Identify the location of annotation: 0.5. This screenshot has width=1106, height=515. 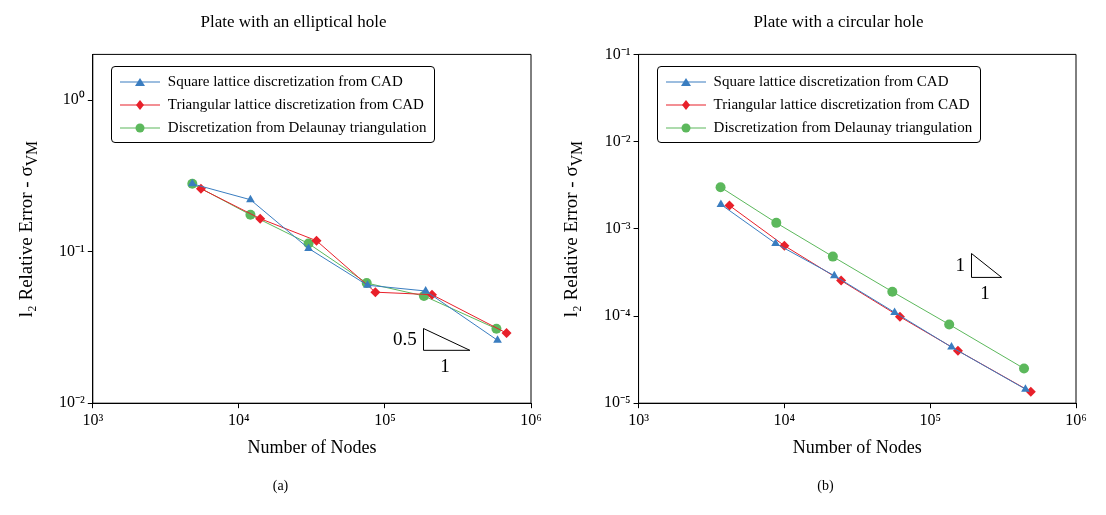
(405, 339).